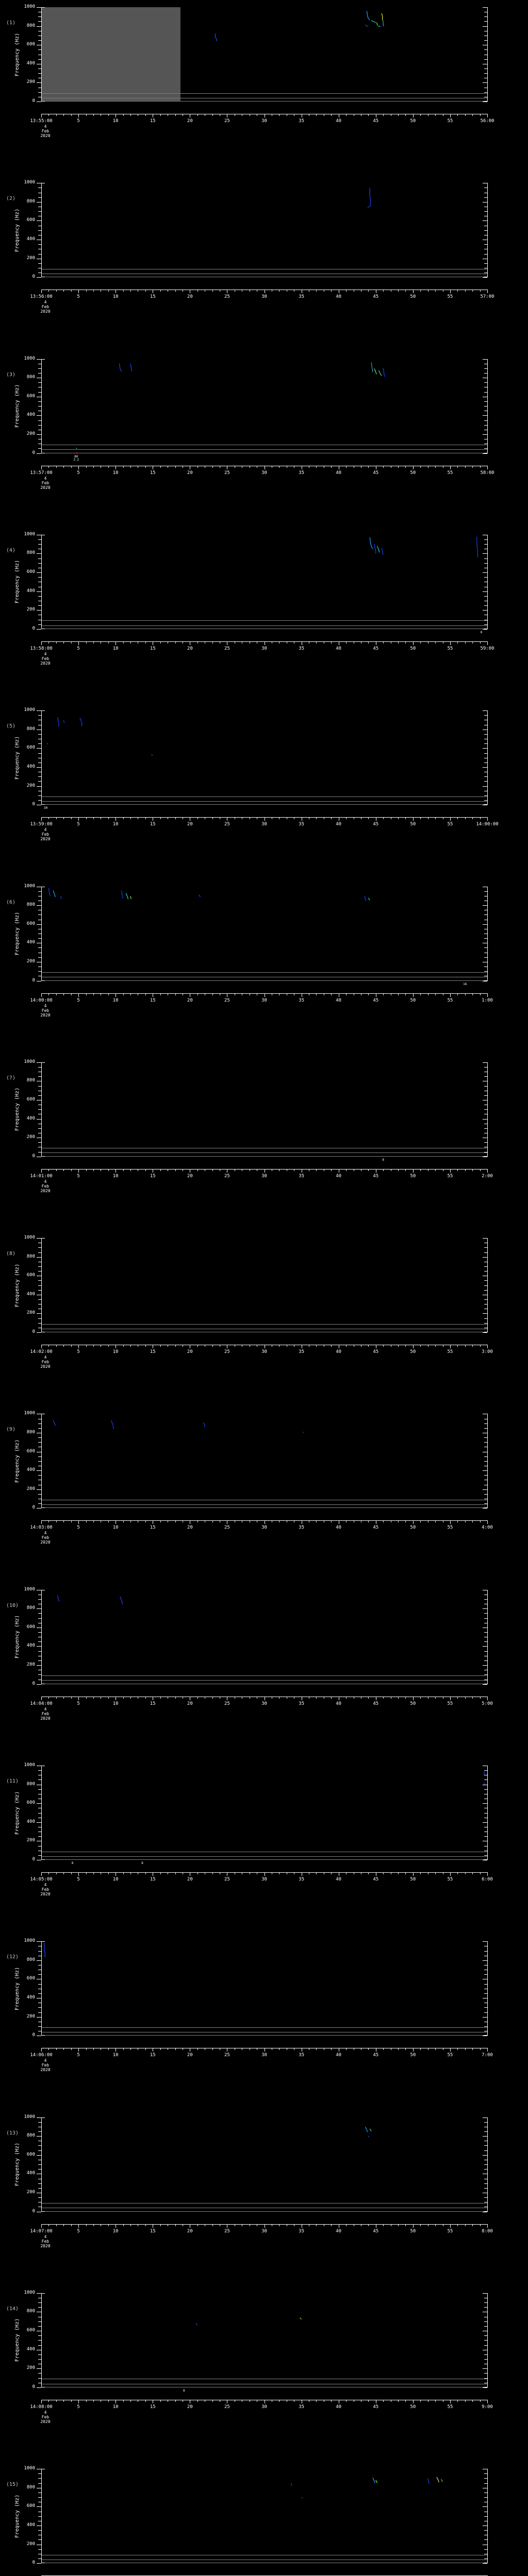 The width and height of the screenshot is (528, 2576). What do you see at coordinates (190, 1352) in the screenshot?
I see `time-tick-label: 20` at bounding box center [190, 1352].